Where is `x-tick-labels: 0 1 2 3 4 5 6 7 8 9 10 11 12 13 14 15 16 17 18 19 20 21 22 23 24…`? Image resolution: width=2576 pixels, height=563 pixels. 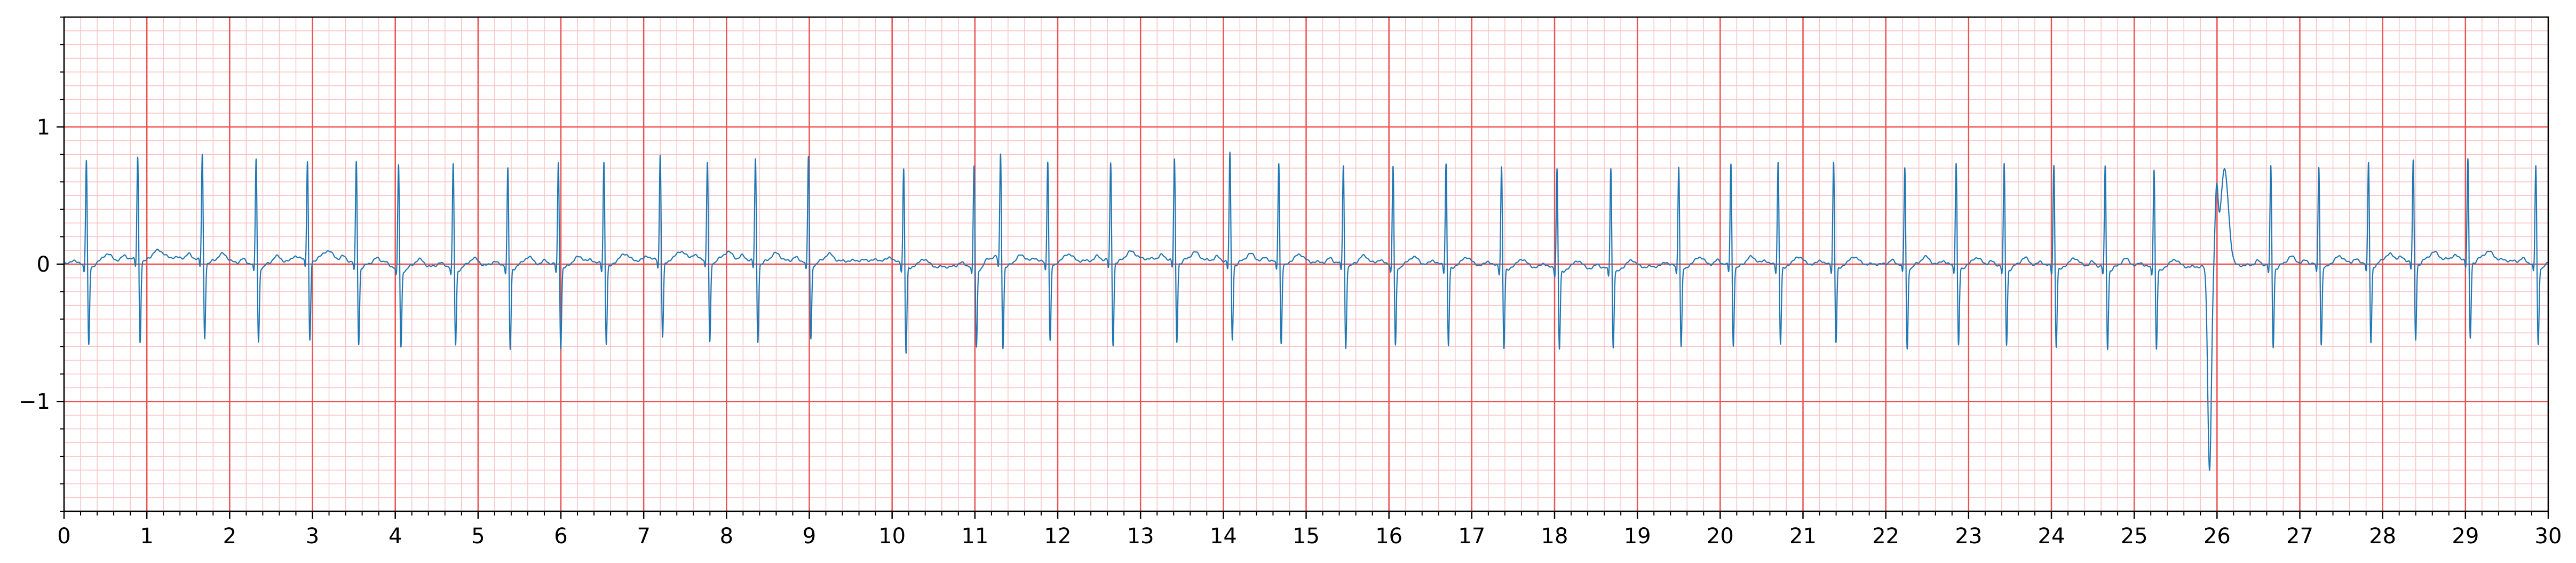 x-tick-labels: 0 1 2 3 4 5 6 7 8 9 10 11 12 13 14 15 16 17 18 19 20 21 22 23 24… is located at coordinates (1309, 536).